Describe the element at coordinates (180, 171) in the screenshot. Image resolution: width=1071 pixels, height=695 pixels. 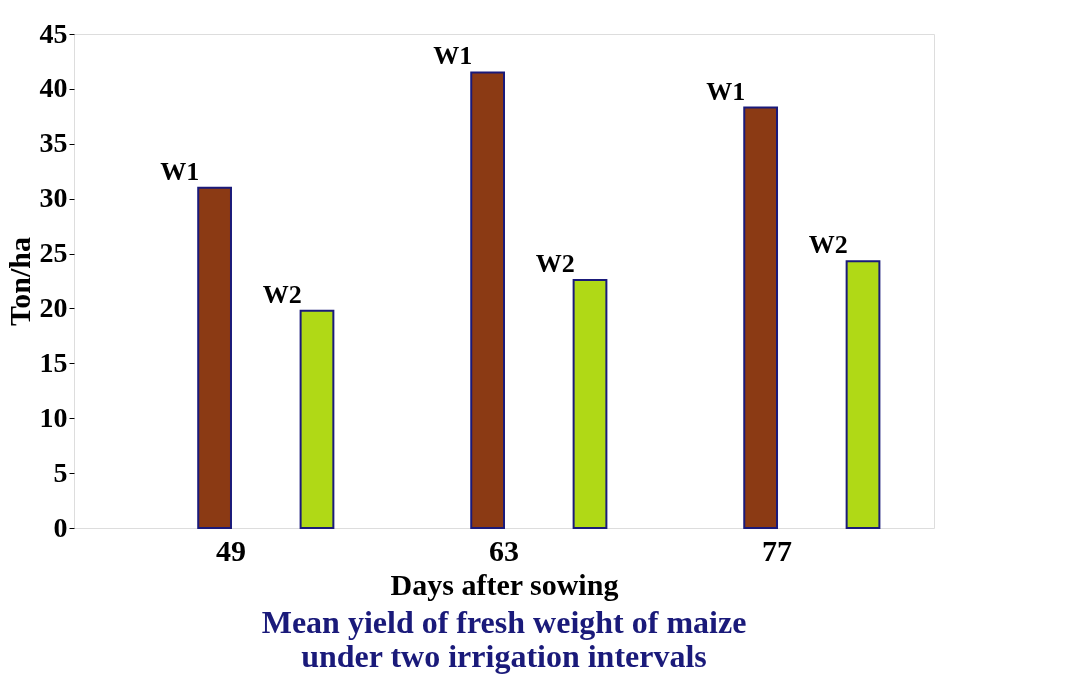
I see `series-label: W1` at that location.